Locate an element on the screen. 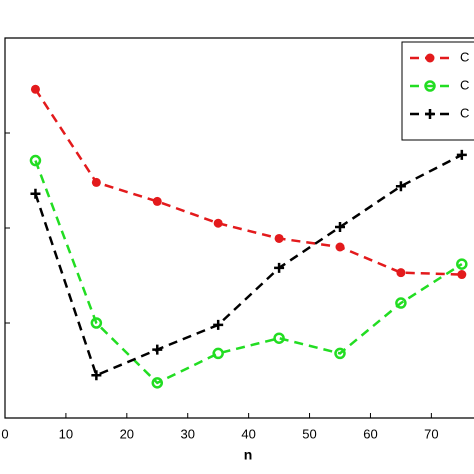 Image resolution: width=474 pixels, height=474 pixels. x-tick-label: 70 is located at coordinates (431, 433).